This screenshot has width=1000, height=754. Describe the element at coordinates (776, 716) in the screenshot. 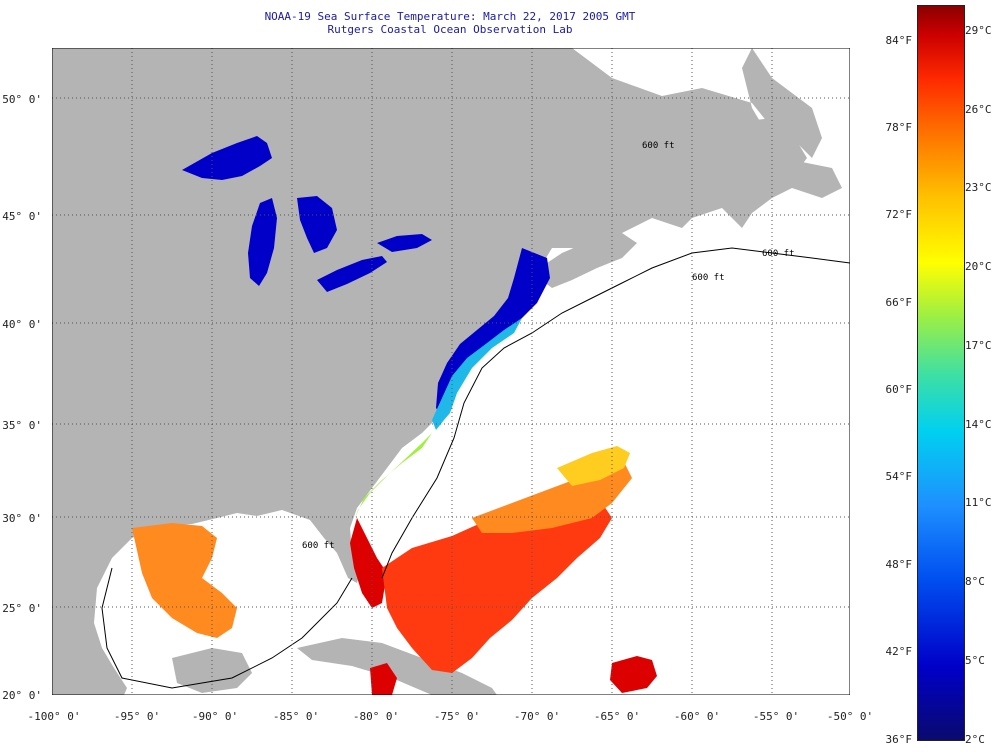

I see `lon-tick-label: -55° 0'` at that location.